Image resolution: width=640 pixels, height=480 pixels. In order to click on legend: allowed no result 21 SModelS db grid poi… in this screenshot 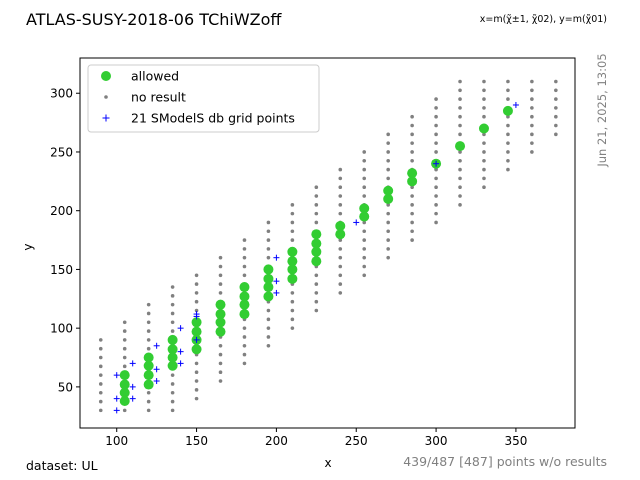, I will do `click(203, 98)`.